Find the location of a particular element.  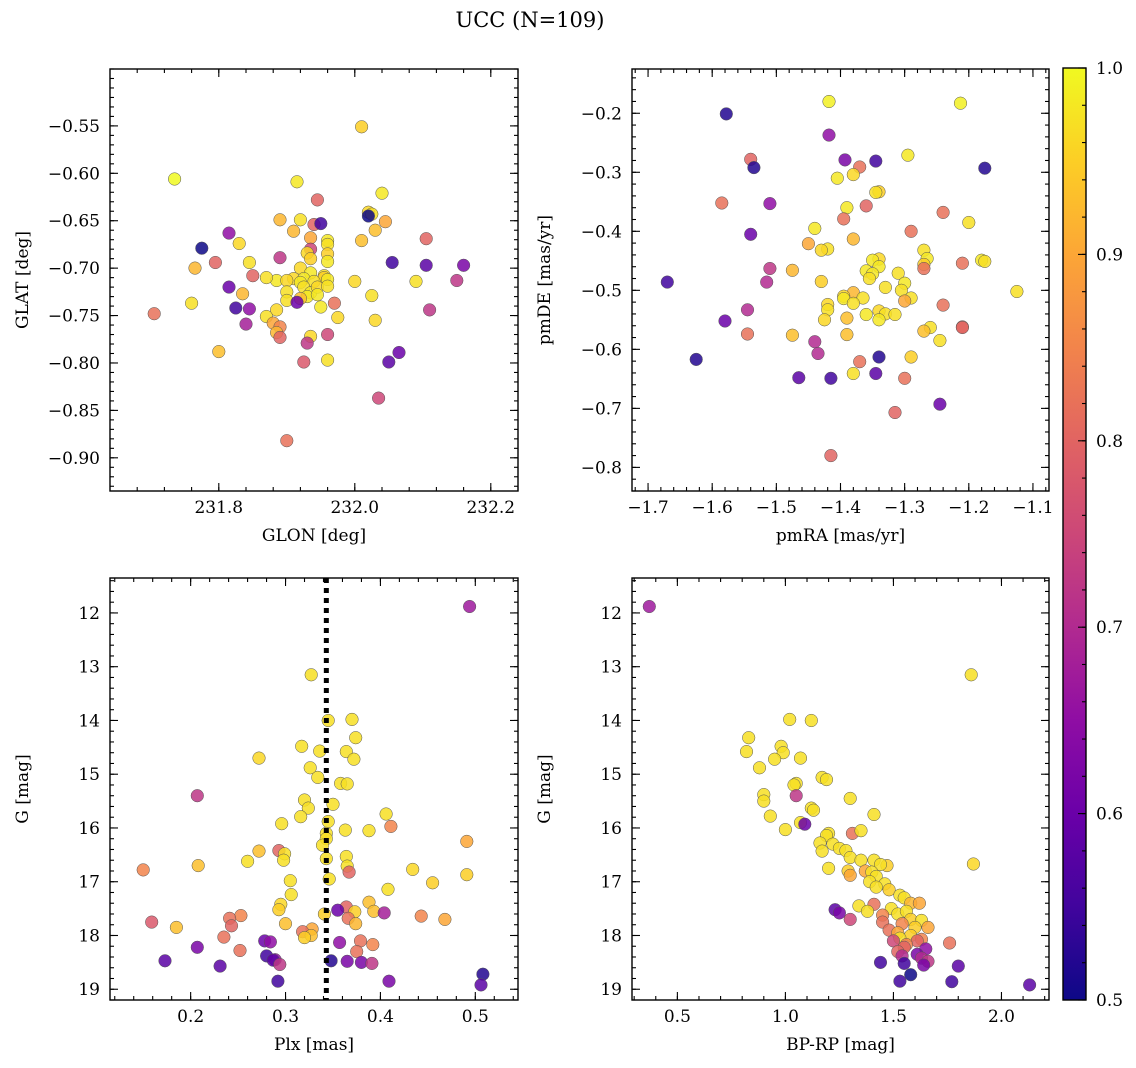

y-tick-label: 17 is located at coordinates (611, 883).